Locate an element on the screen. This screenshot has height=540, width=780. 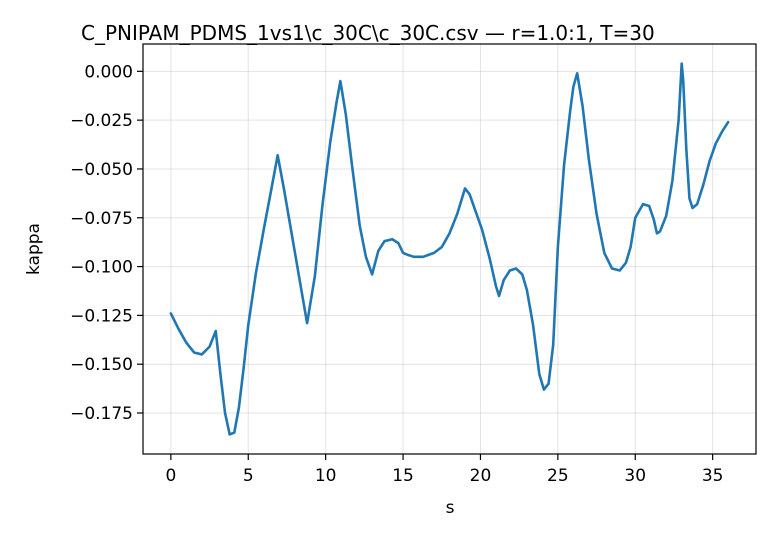
y-tick-label: −0.175 is located at coordinates (101, 414).